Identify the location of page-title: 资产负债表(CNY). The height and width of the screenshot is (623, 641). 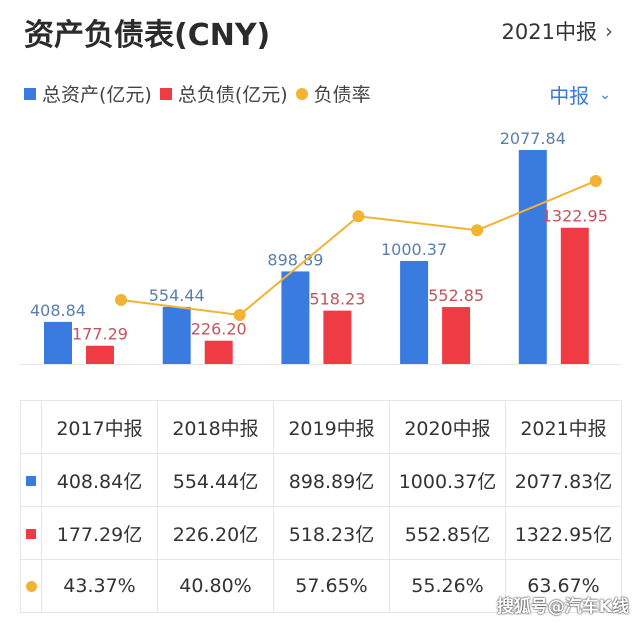
(147, 35).